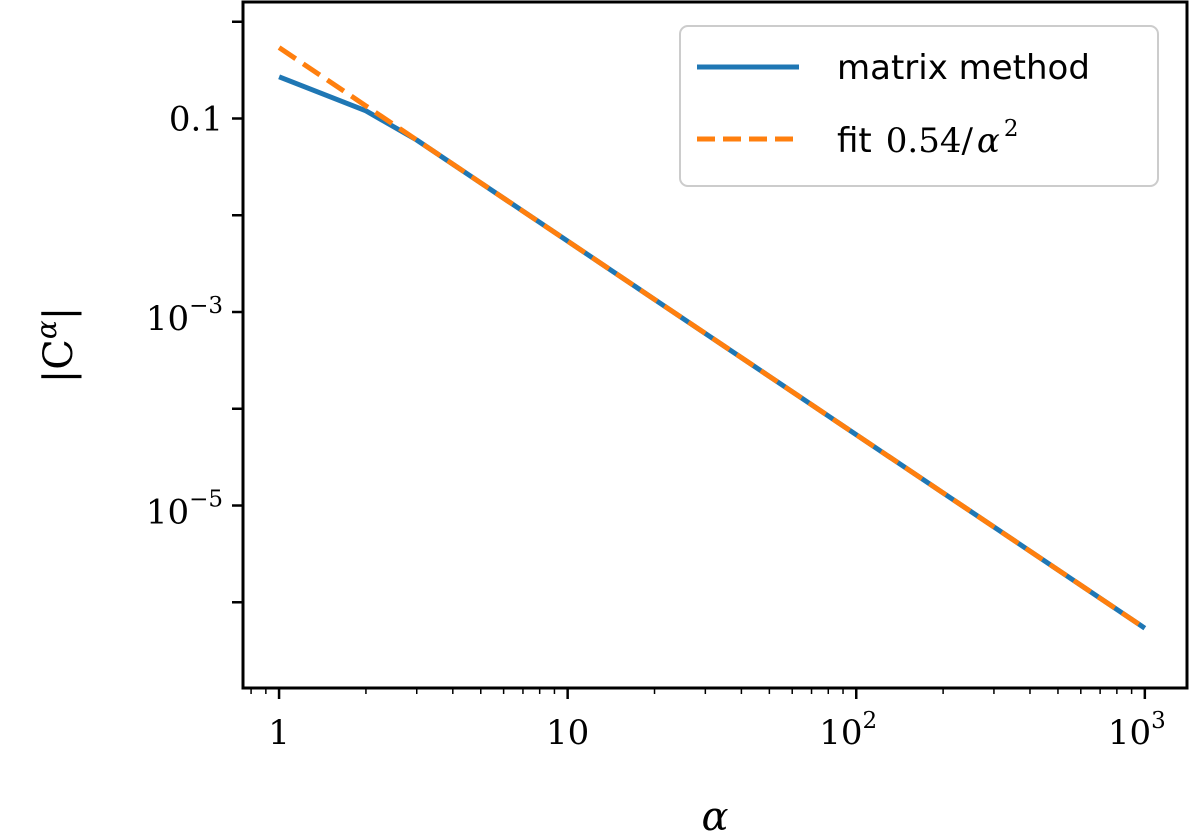 The image size is (1200, 838). Describe the element at coordinates (928, 138) in the screenshot. I see `legend-label-fit: fit 0.54/ α 2` at that location.